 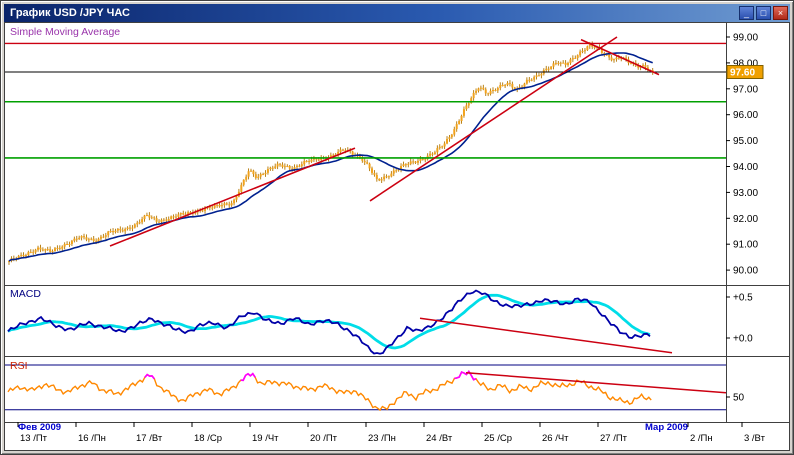 I want to click on date-label: 27 /Пт, so click(x=614, y=438).